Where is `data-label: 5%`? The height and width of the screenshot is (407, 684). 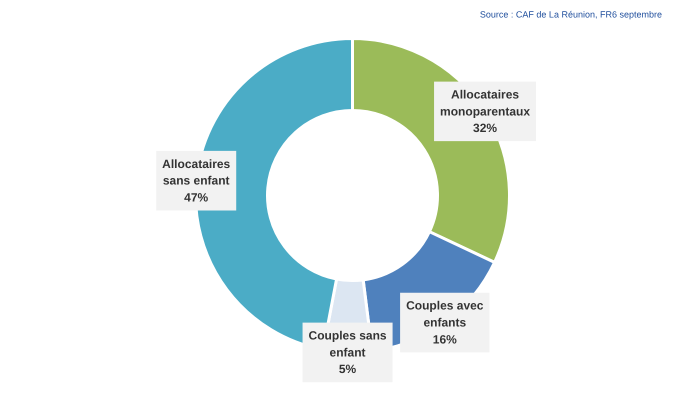
data-label: 5% is located at coordinates (347, 369).